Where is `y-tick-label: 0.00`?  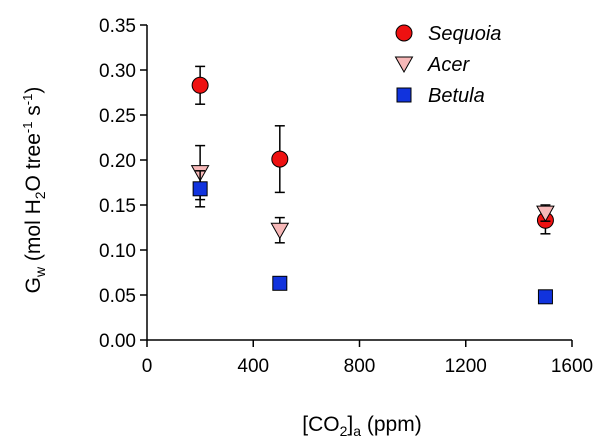
y-tick-label: 0.00 is located at coordinates (117, 341).